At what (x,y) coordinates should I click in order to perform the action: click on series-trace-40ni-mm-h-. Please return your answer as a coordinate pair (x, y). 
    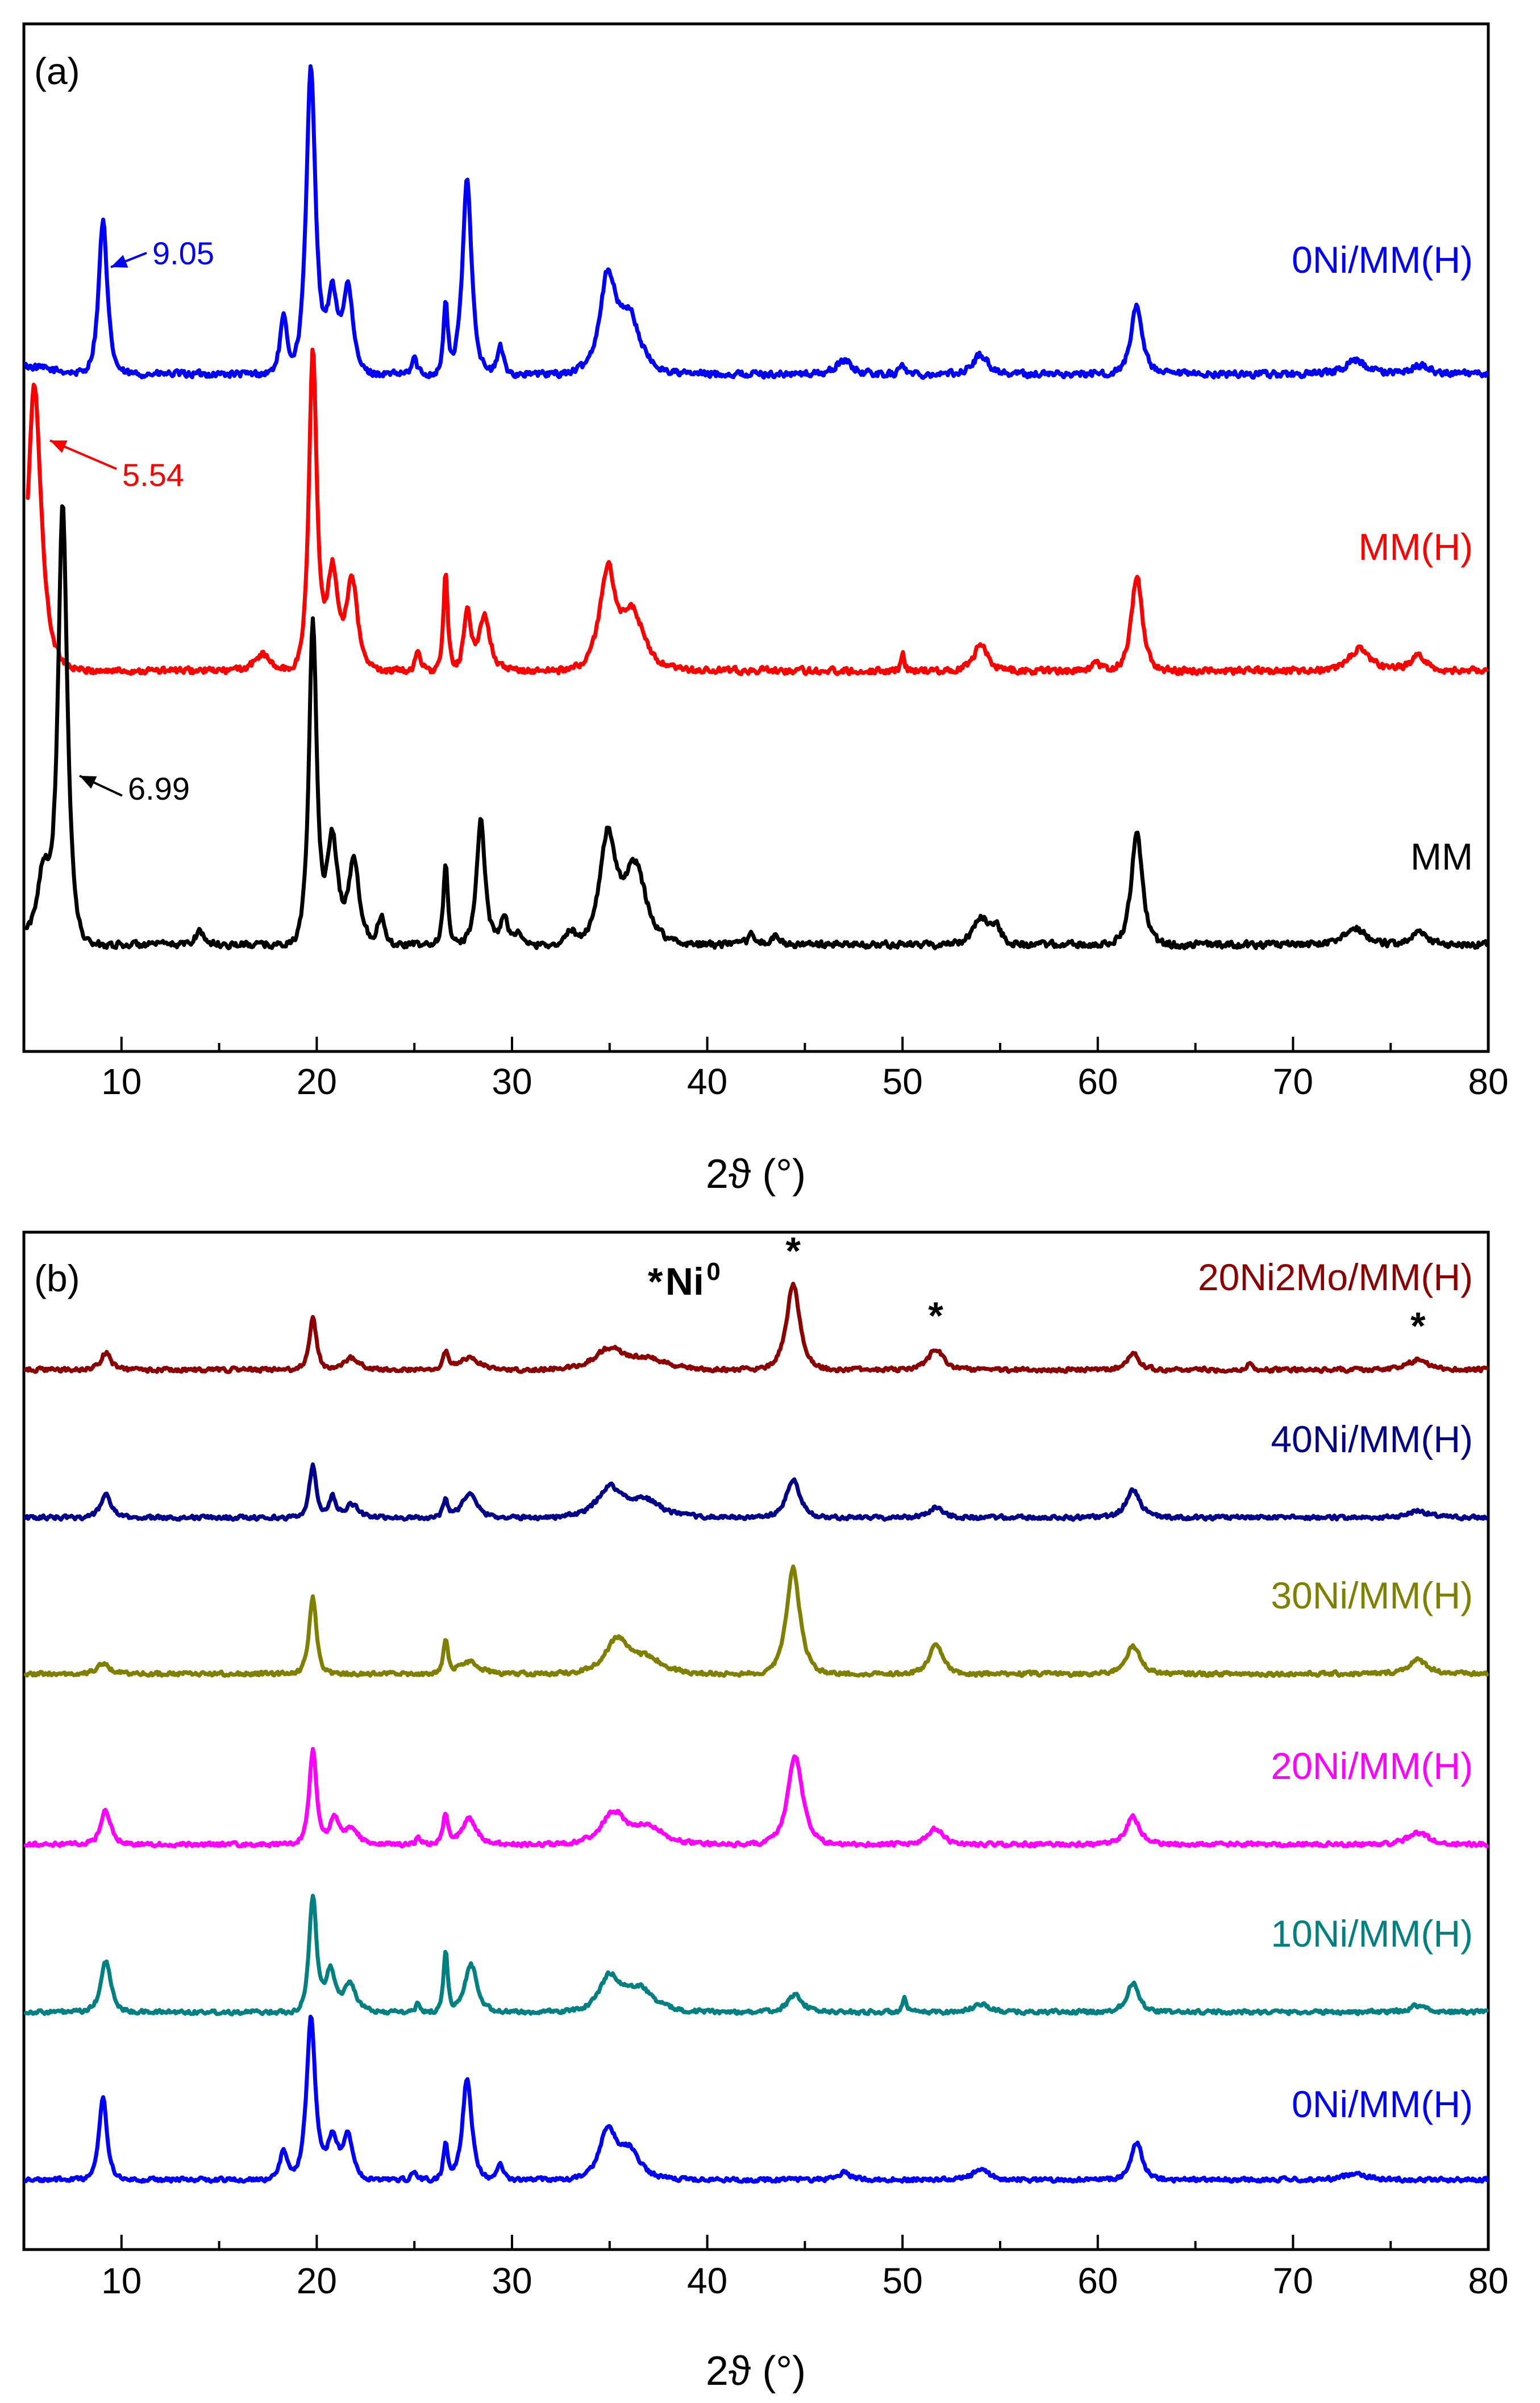
    Looking at the image, I should click on (756, 1492).